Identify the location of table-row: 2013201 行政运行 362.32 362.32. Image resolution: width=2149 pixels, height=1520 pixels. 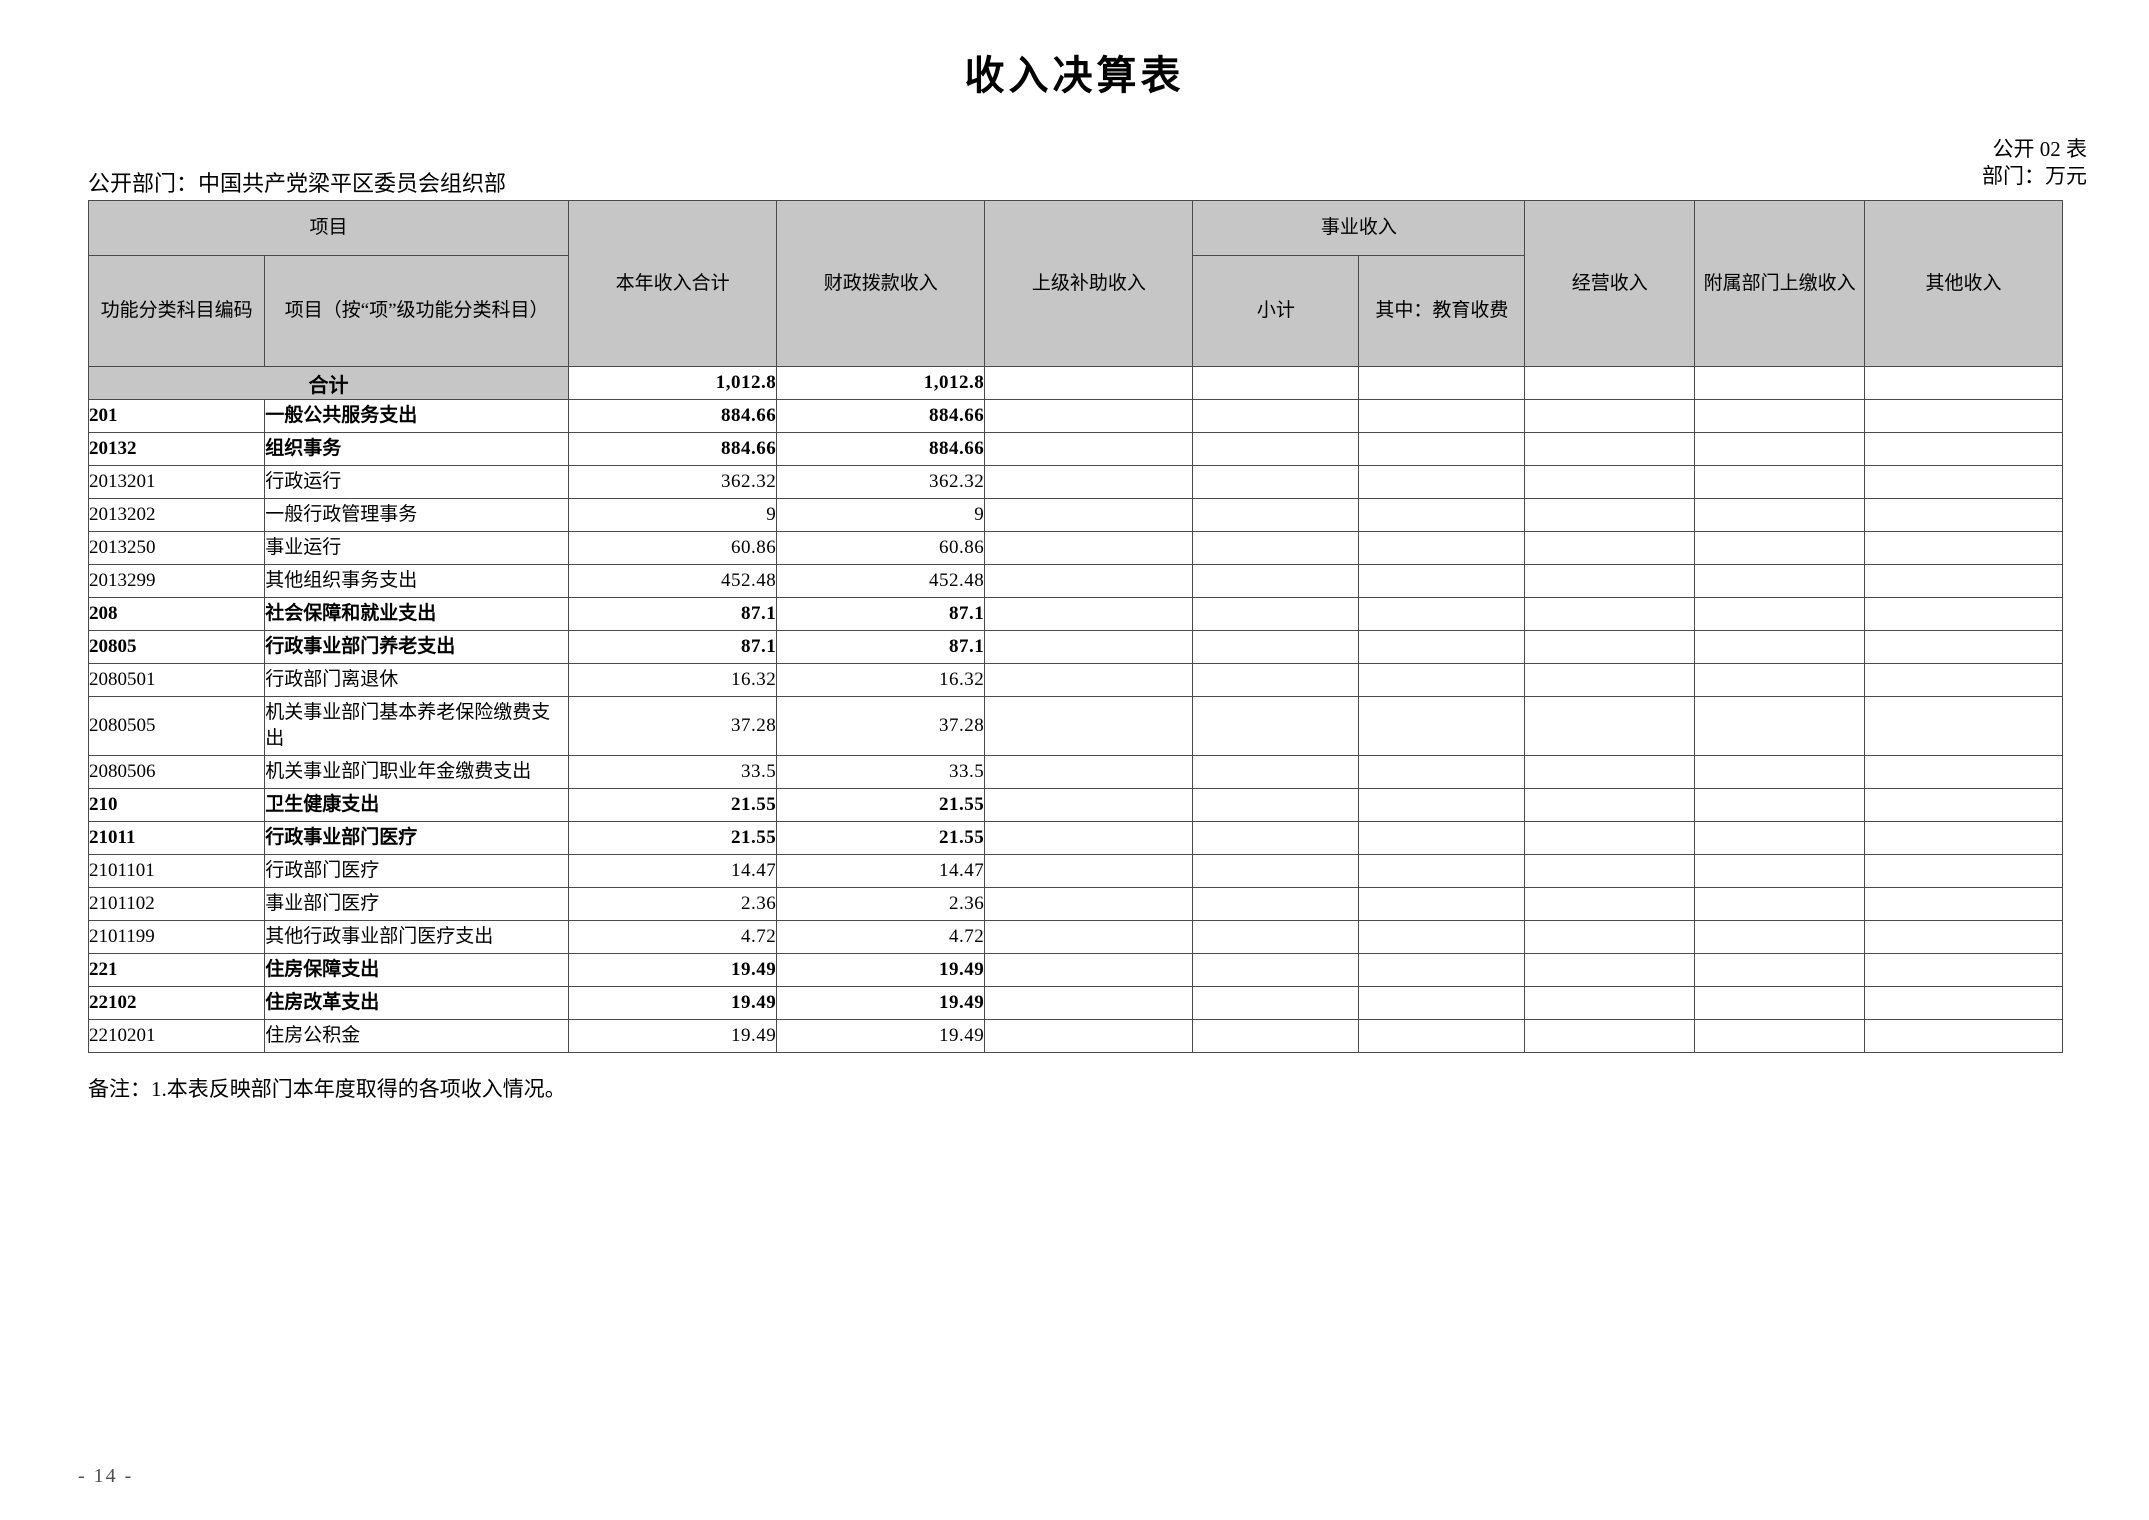
(1075, 482).